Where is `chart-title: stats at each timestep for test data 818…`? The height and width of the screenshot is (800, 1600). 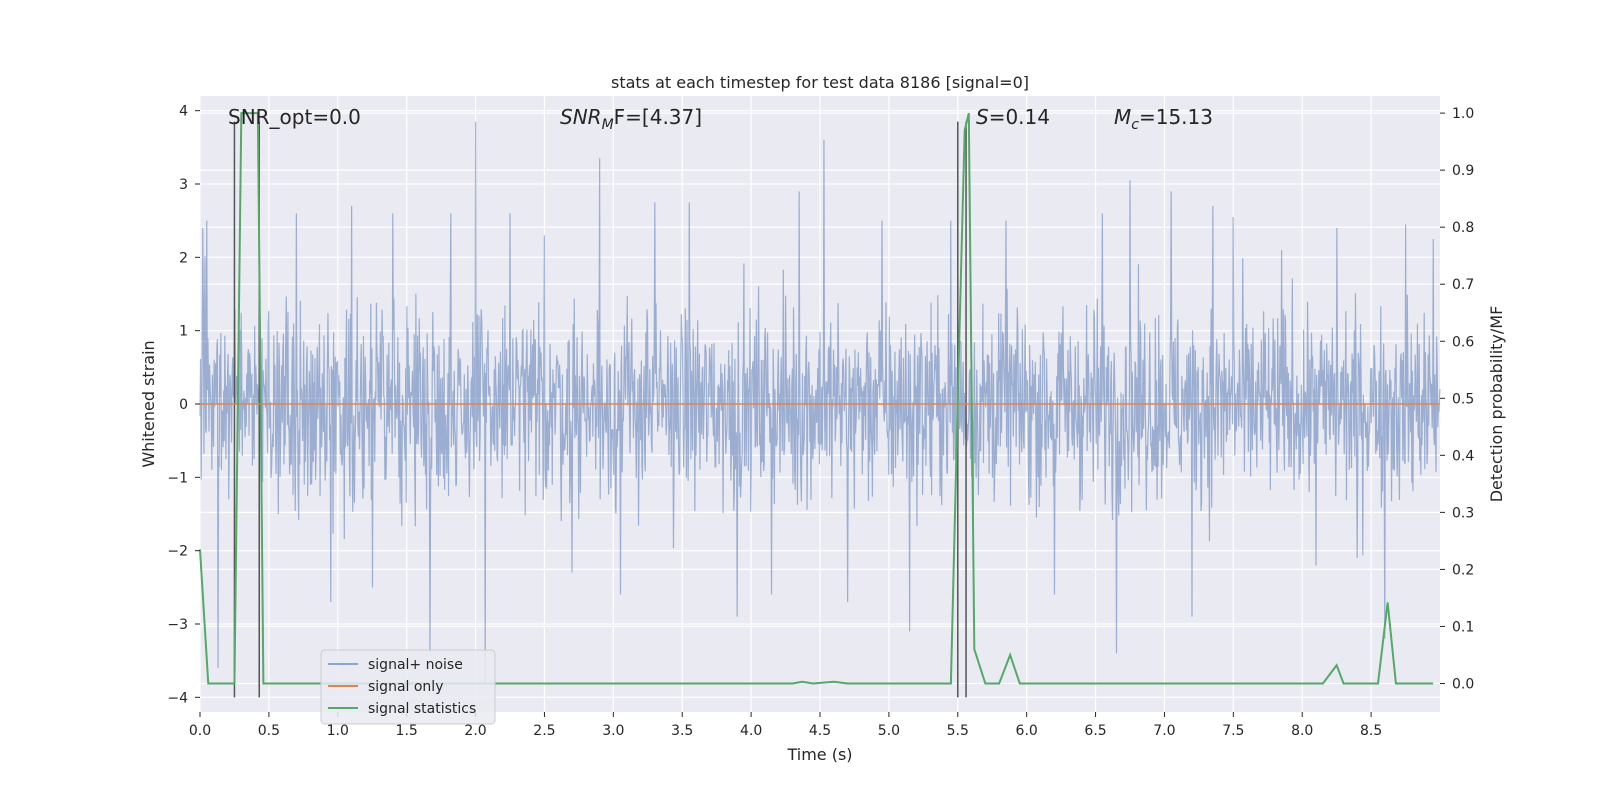 chart-title: stats at each timestep for test data 818… is located at coordinates (820, 82).